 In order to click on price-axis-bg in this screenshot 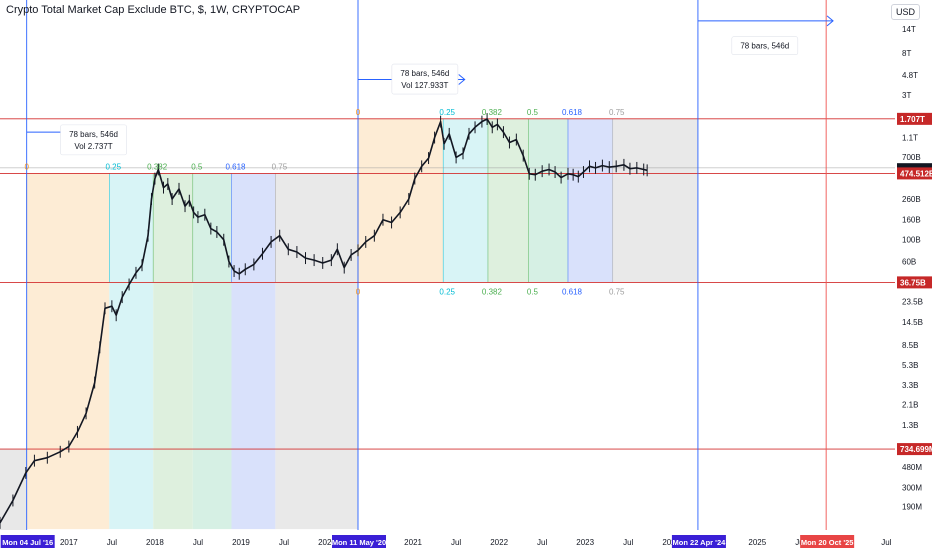, I will do `click(913, 275)`.